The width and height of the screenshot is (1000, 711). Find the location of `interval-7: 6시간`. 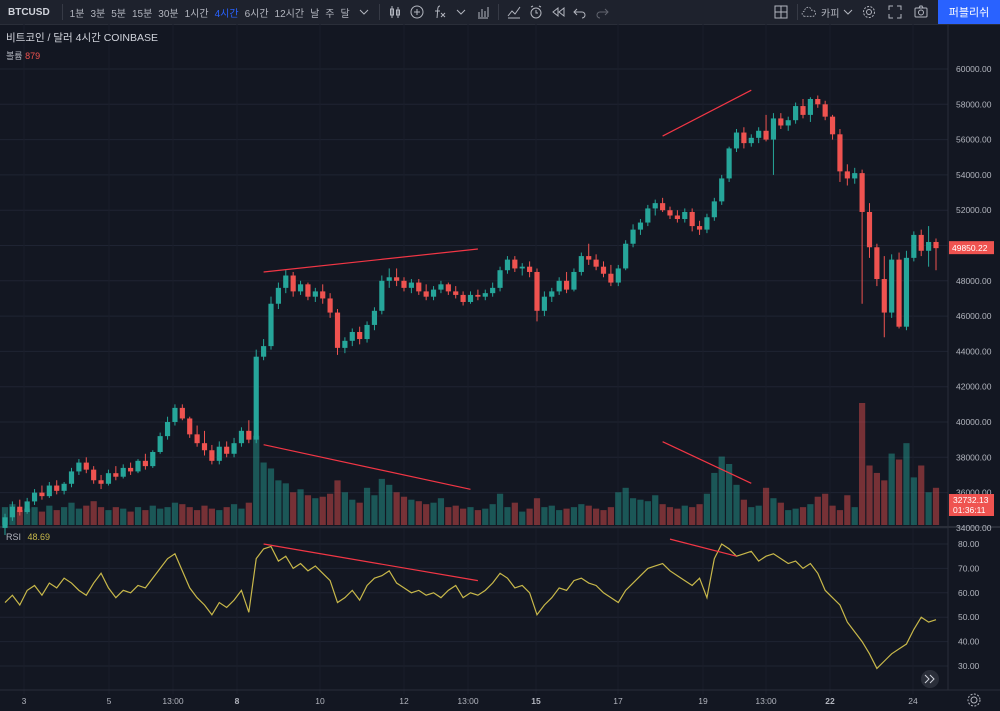

interval-7: 6시간 is located at coordinates (256, 14).